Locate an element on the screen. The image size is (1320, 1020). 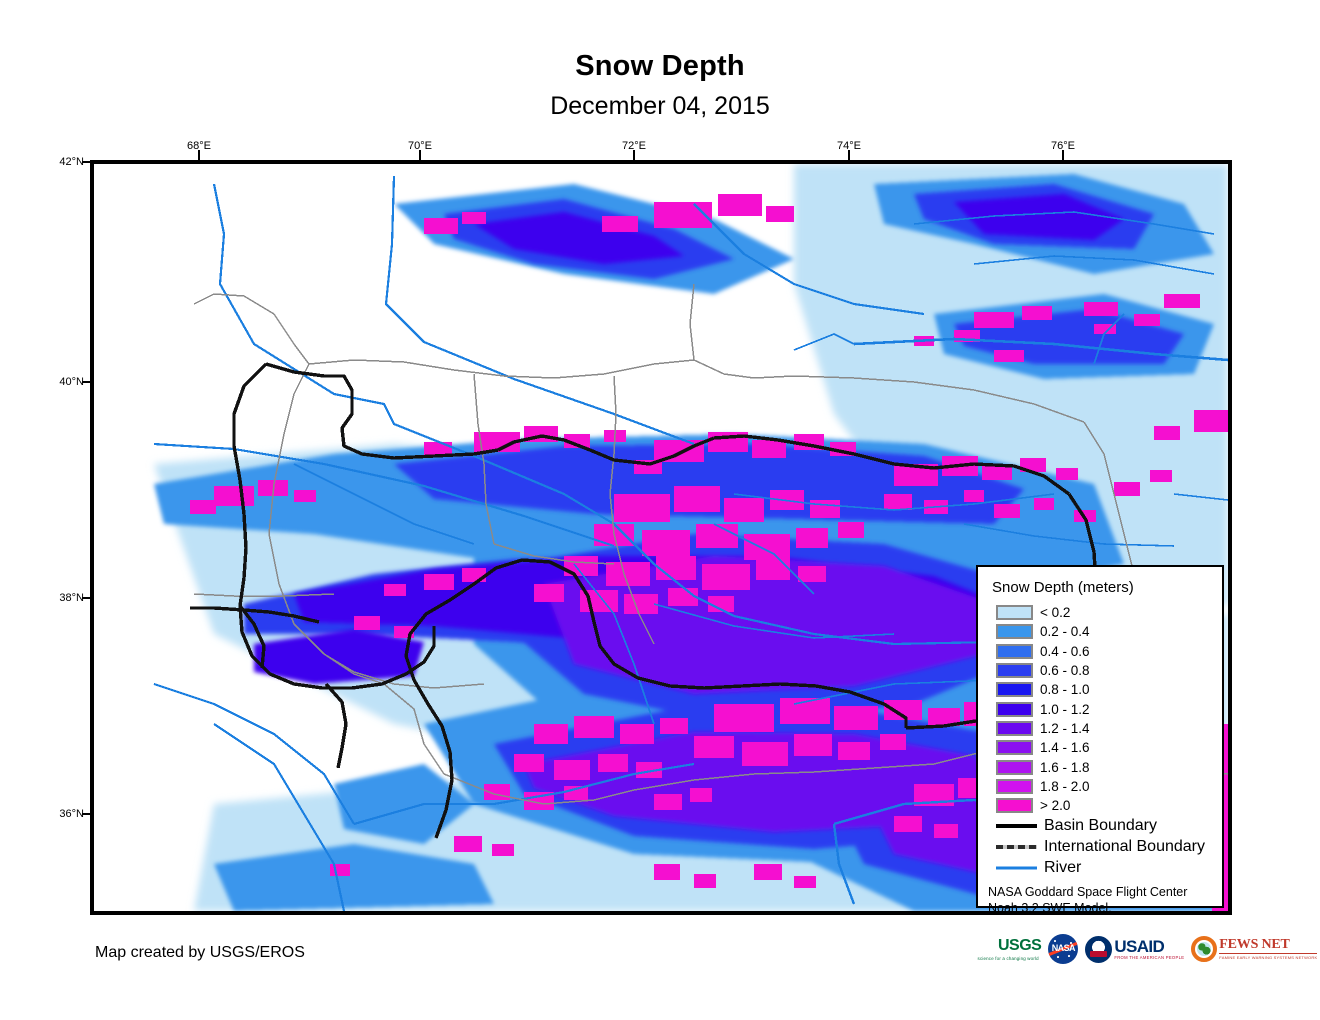
legend-label-1-6-1-8: 1.6 - 1.8 is located at coordinates (1065, 767).